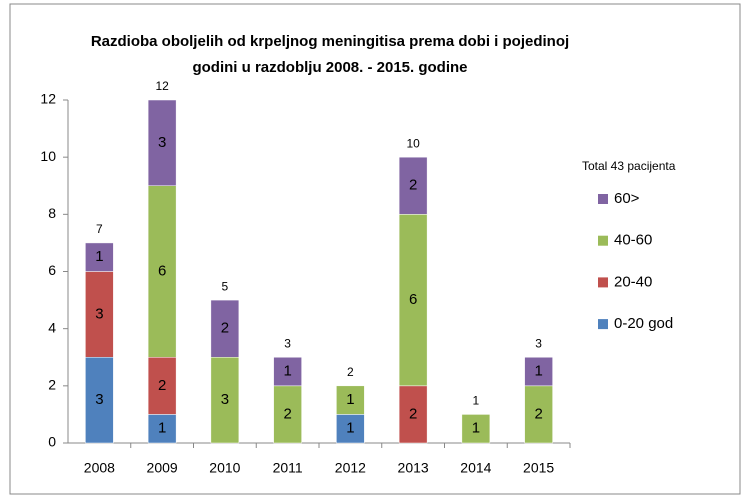 This screenshot has height=498, width=751. Describe the element at coordinates (413, 143) in the screenshot. I see `total-label: 10` at that location.